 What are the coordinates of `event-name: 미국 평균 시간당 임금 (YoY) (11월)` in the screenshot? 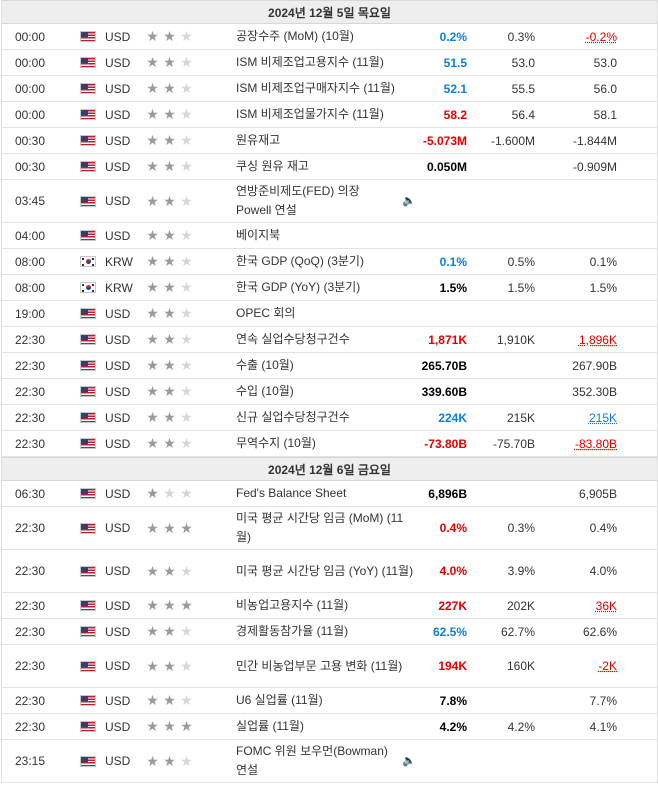 It's located at (326, 571).